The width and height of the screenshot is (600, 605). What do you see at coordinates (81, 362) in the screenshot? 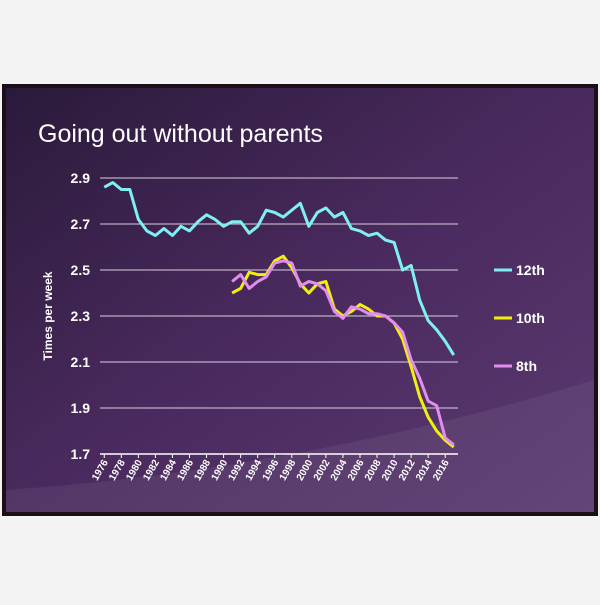
I see `y-tick-label: 2.1` at bounding box center [81, 362].